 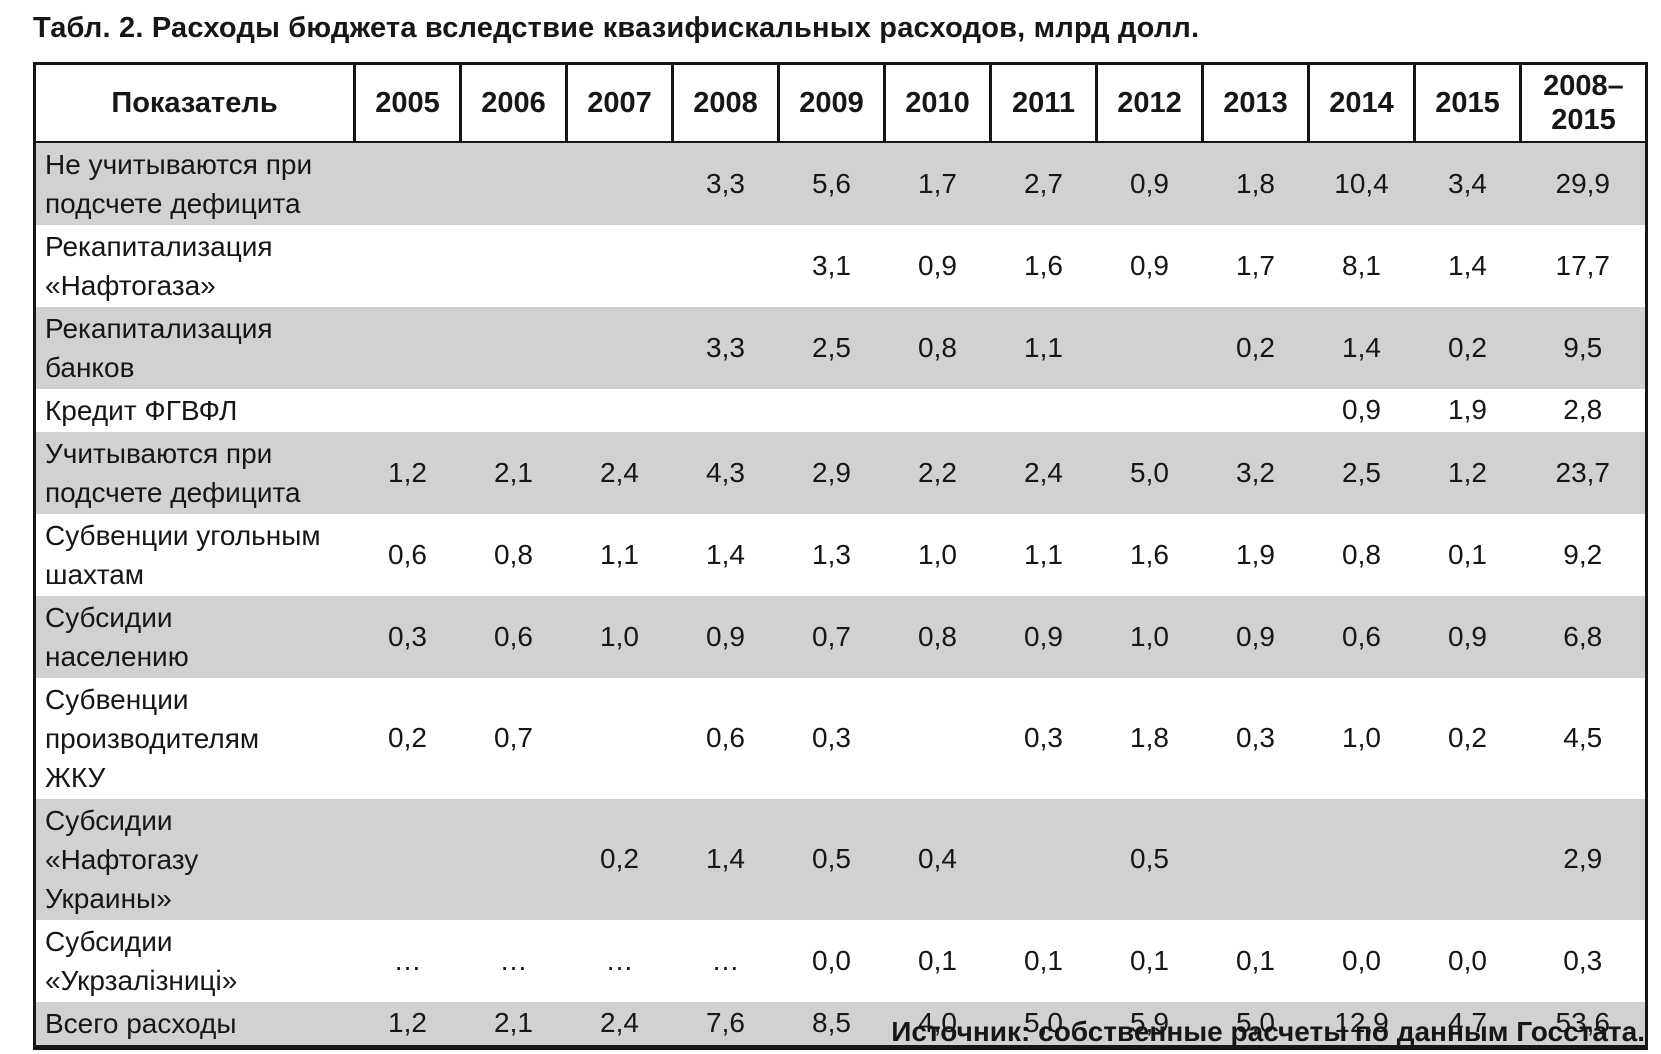 What do you see at coordinates (1043, 183) in the screenshot?
I see `value-cell: 2,7` at bounding box center [1043, 183].